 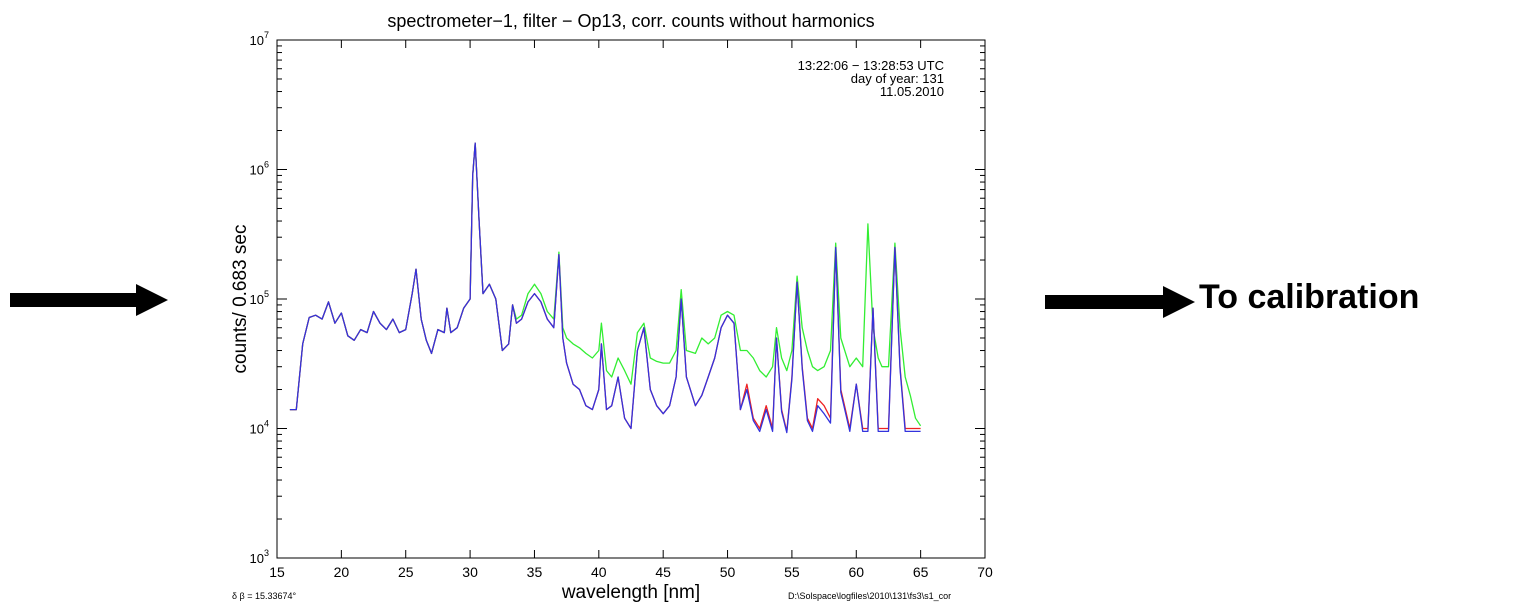 What do you see at coordinates (406, 572) in the screenshot?
I see `x-tick-label: 25` at bounding box center [406, 572].